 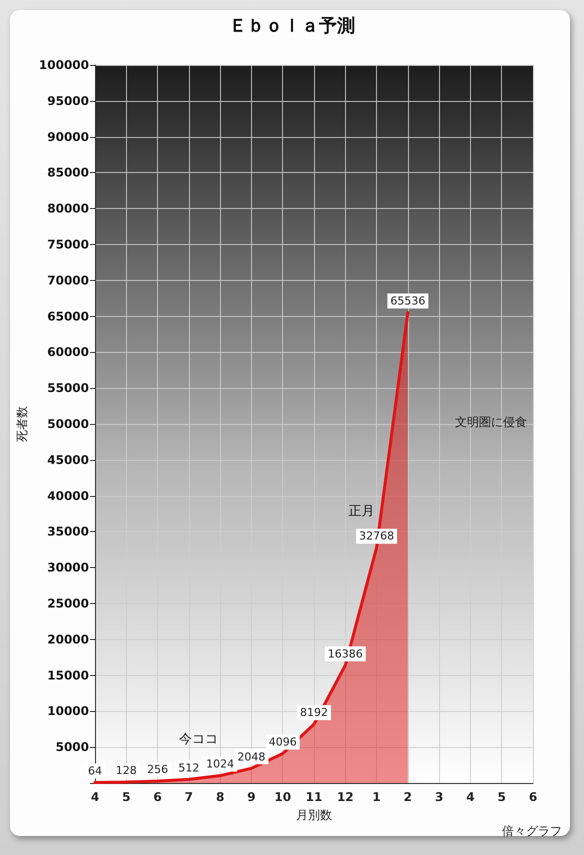 What do you see at coordinates (251, 757) in the screenshot?
I see `data-label: 2048` at bounding box center [251, 757].